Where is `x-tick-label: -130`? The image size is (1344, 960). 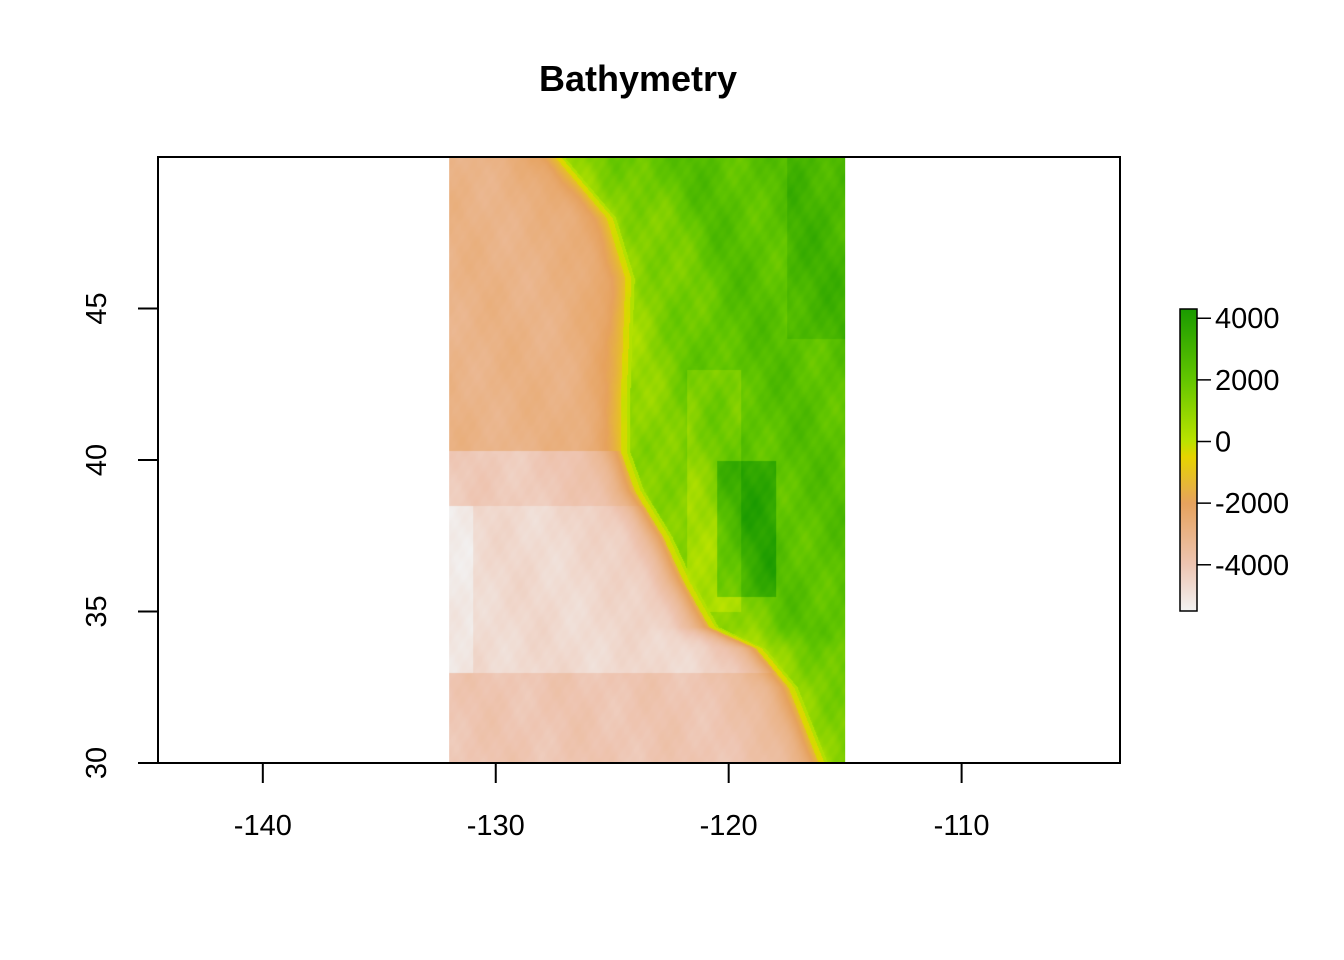
x-tick-label: -130 is located at coordinates (496, 826).